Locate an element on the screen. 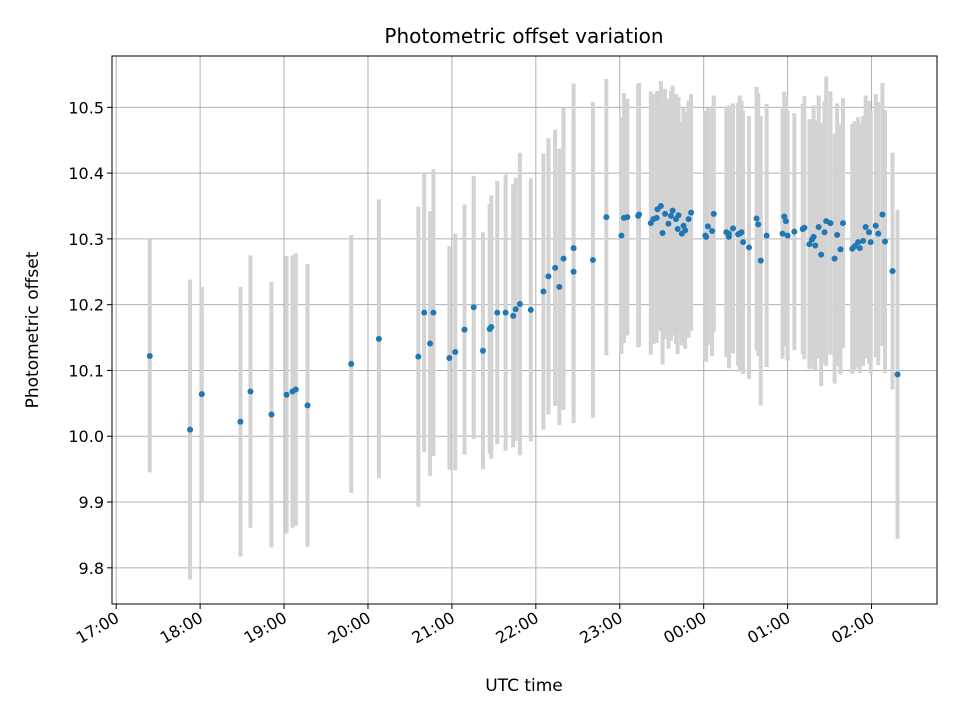 The width and height of the screenshot is (960, 720). chart-title: Photometric offset variation is located at coordinates (523, 36).